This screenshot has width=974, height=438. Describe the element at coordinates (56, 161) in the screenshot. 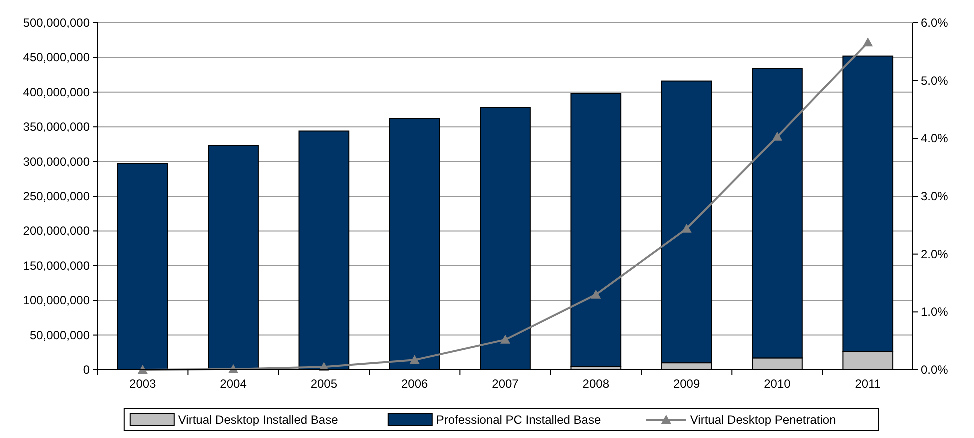

I see `y-tick-label: 300,000,000` at that location.